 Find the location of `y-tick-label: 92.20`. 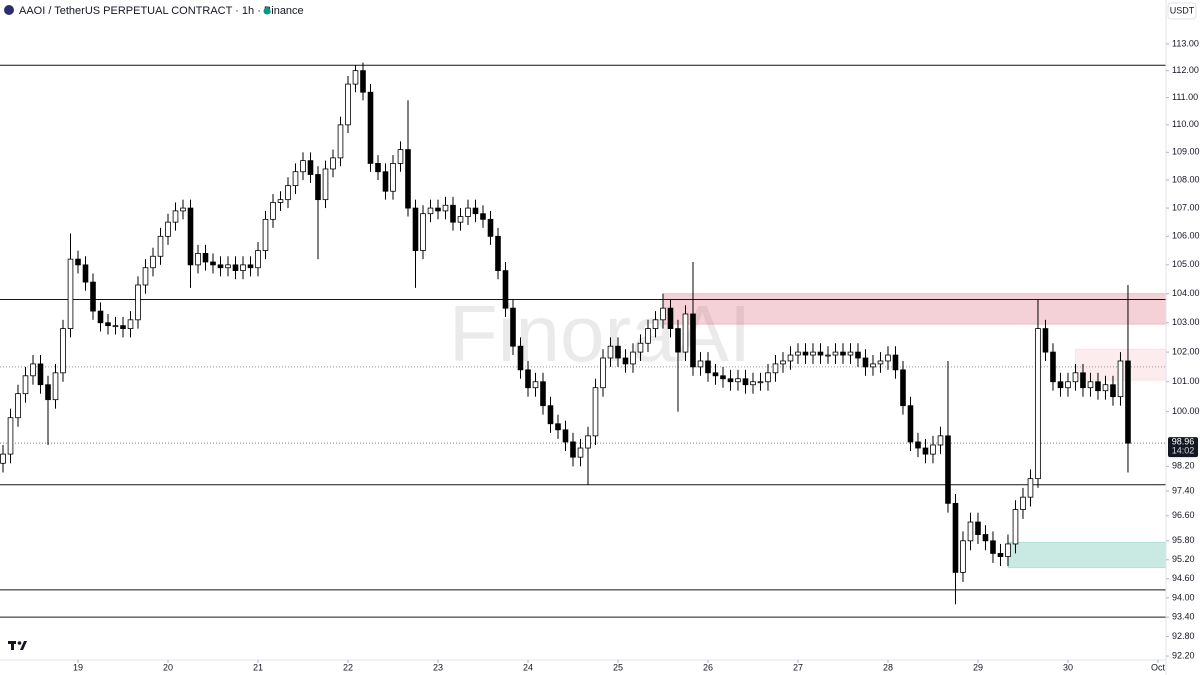

y-tick-label: 92.20 is located at coordinates (1183, 655).